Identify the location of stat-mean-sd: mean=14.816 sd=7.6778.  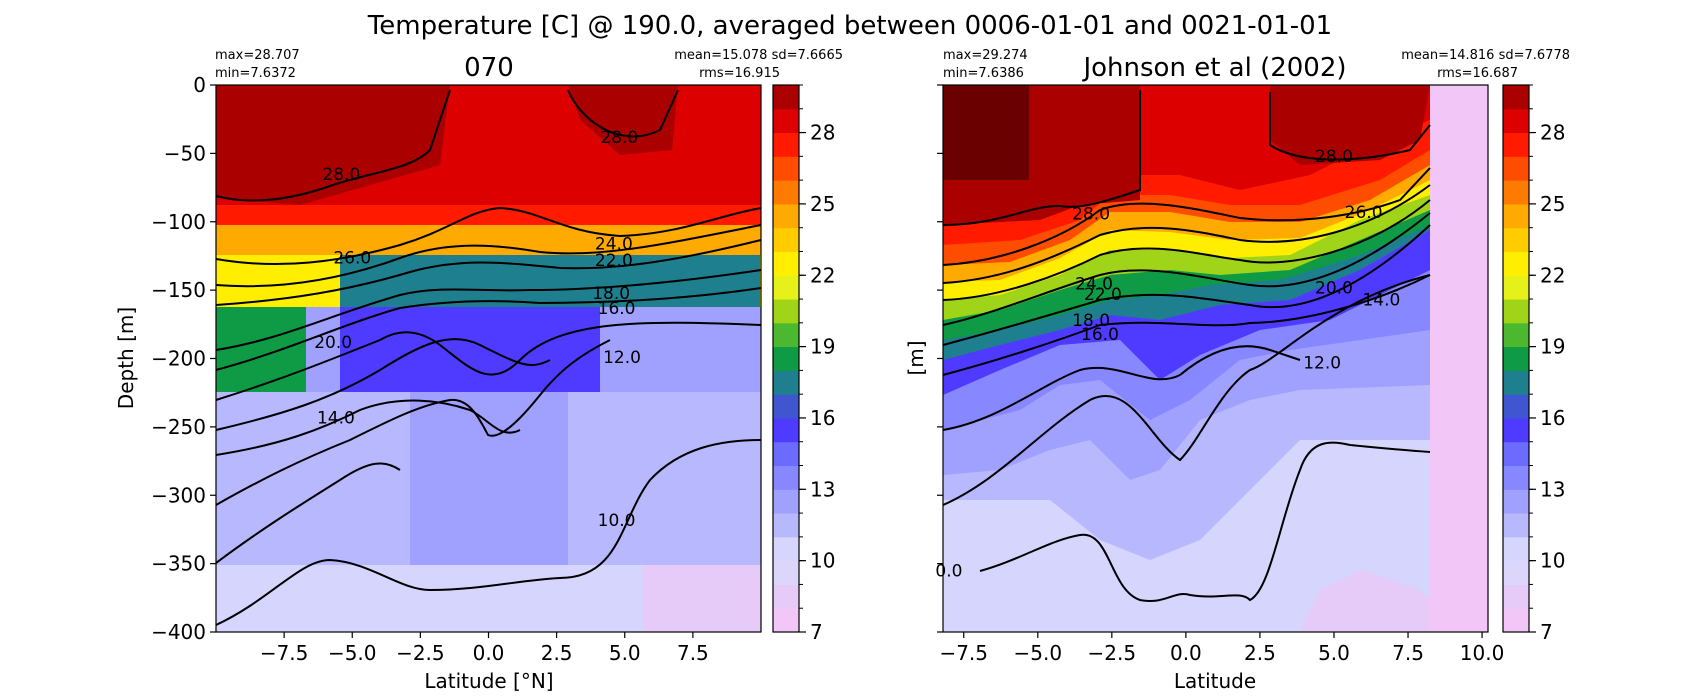
(1485, 55).